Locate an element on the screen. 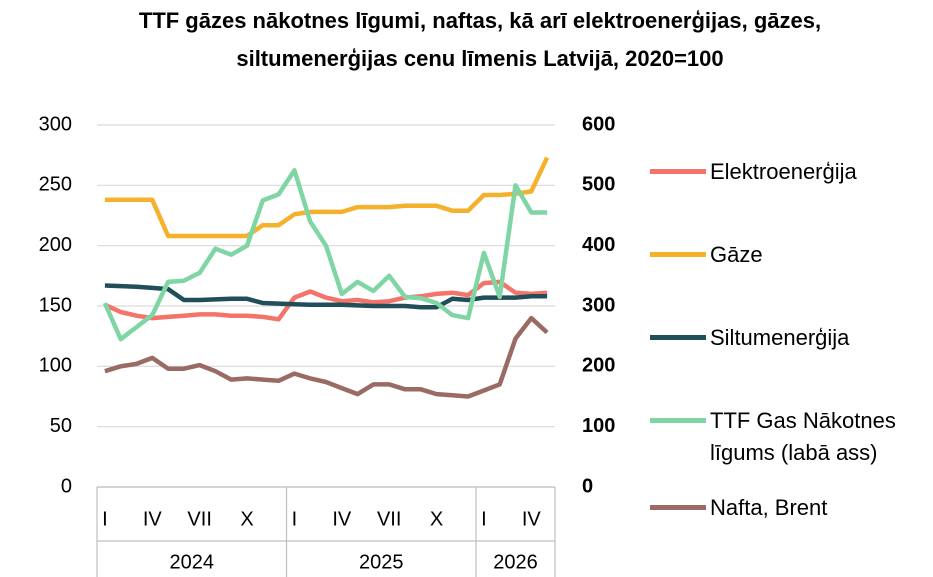 The image size is (933, 577). y2-tick-label: 300 is located at coordinates (598, 305).